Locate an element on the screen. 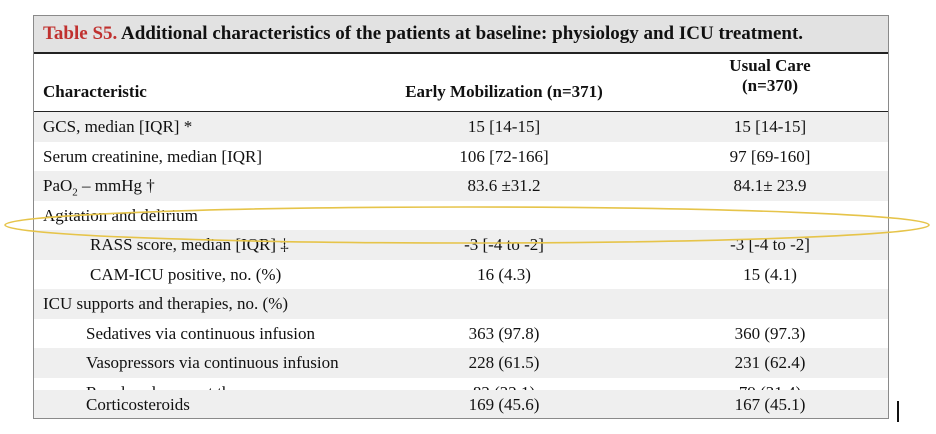 This screenshot has height=434, width=936. row-usual-value: 15 (4.1) is located at coordinates (770, 274).